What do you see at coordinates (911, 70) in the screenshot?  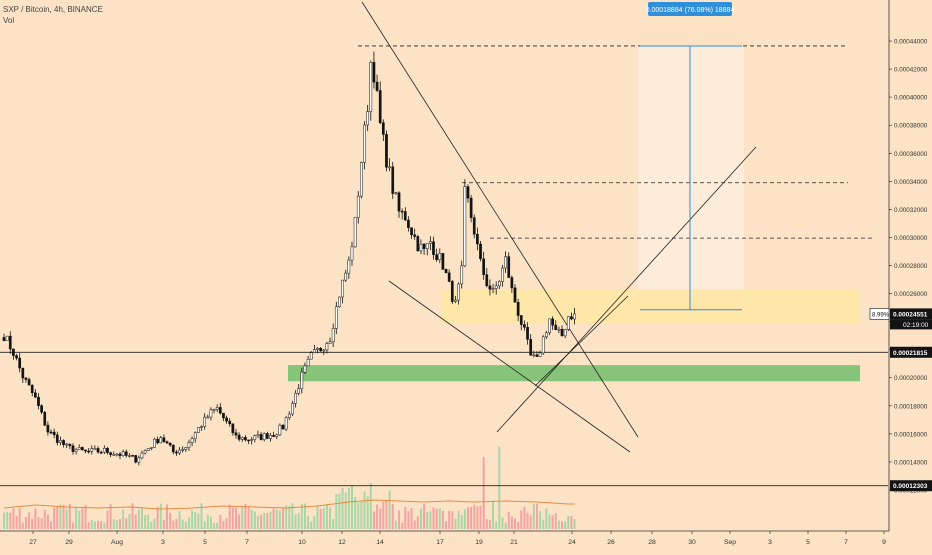 I see `price-tick-label: 0.00042000` at bounding box center [911, 70].